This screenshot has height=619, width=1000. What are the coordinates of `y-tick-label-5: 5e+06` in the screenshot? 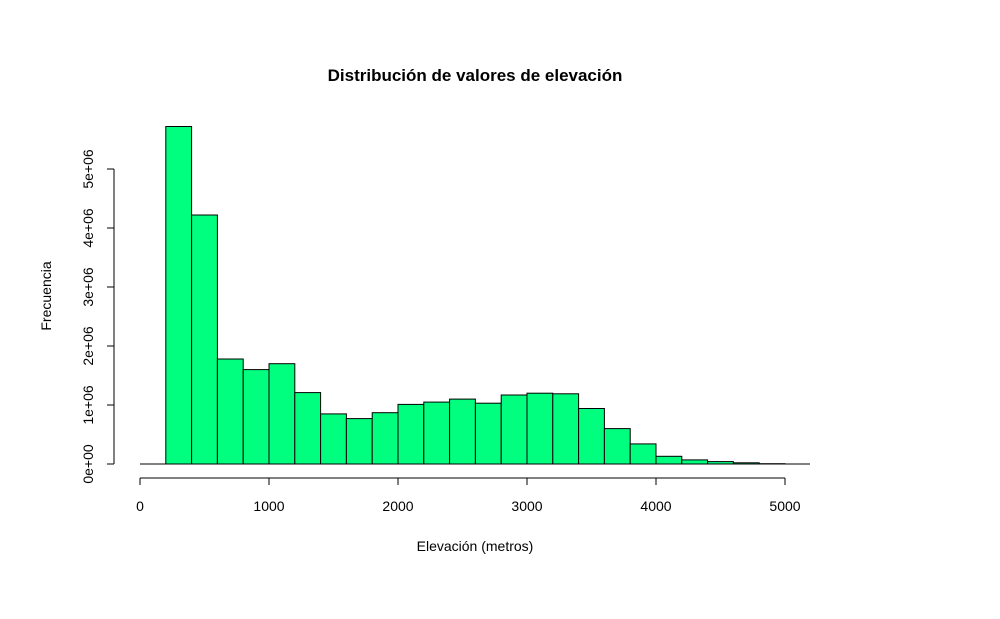 It's located at (88, 169).